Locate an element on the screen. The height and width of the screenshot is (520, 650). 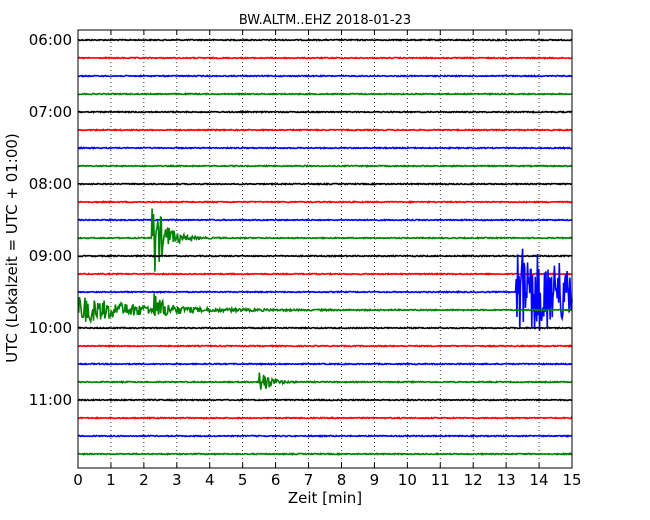
y-tick-label: 07:00 is located at coordinates (50, 112).